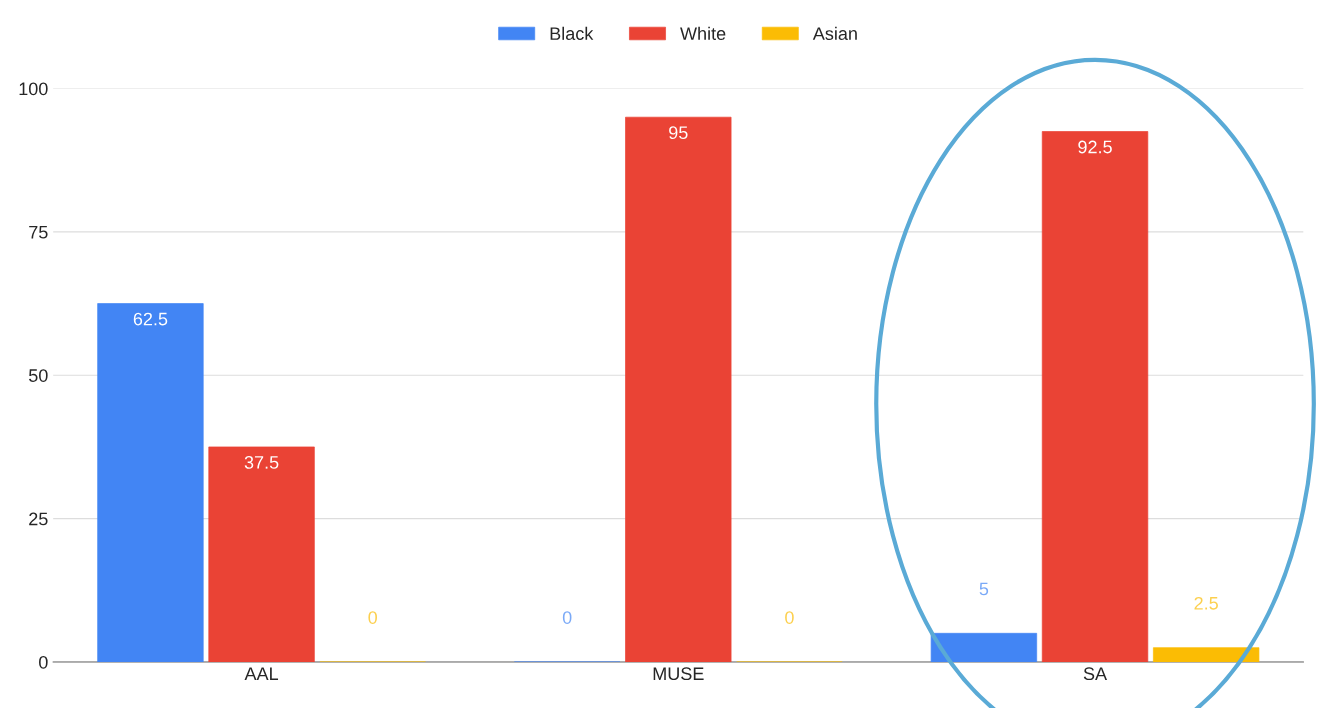 The height and width of the screenshot is (708, 1330). Describe the element at coordinates (678, 674) in the screenshot. I see `x-tick-label: MUSE` at that location.